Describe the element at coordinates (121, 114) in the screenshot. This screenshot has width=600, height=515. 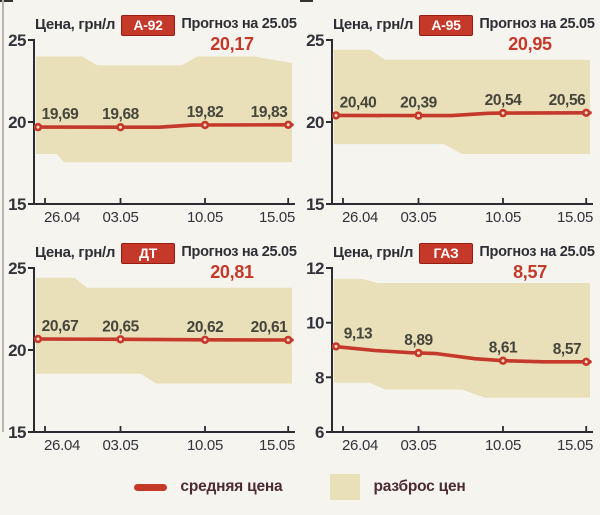
I see `data-point-label: 19,68` at that location.